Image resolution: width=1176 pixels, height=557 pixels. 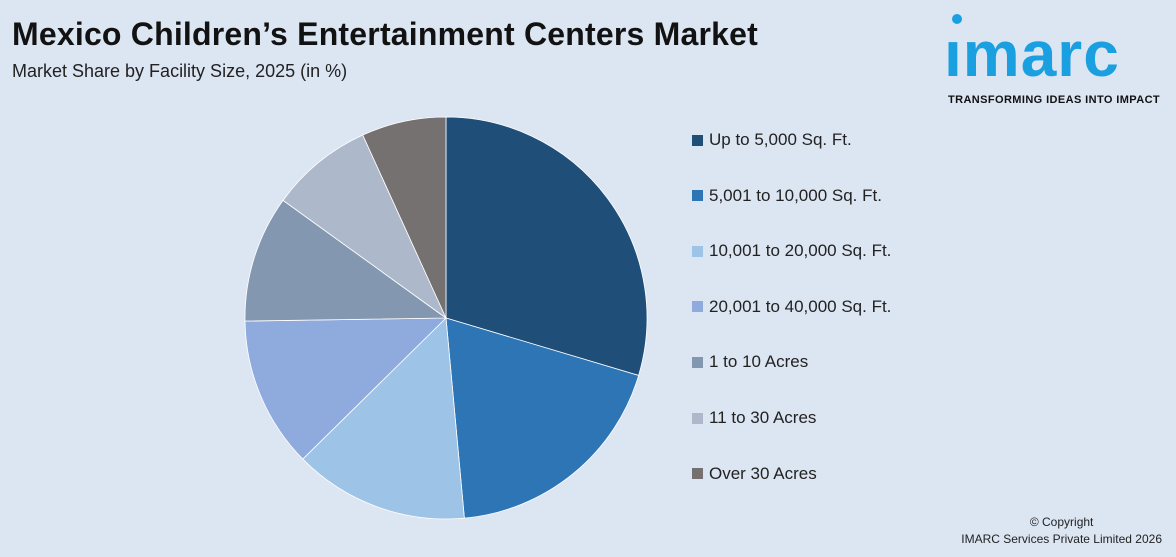 What do you see at coordinates (1061, 539) in the screenshot?
I see `copyright-company: IMARC Services Private Limited 2026` at bounding box center [1061, 539].